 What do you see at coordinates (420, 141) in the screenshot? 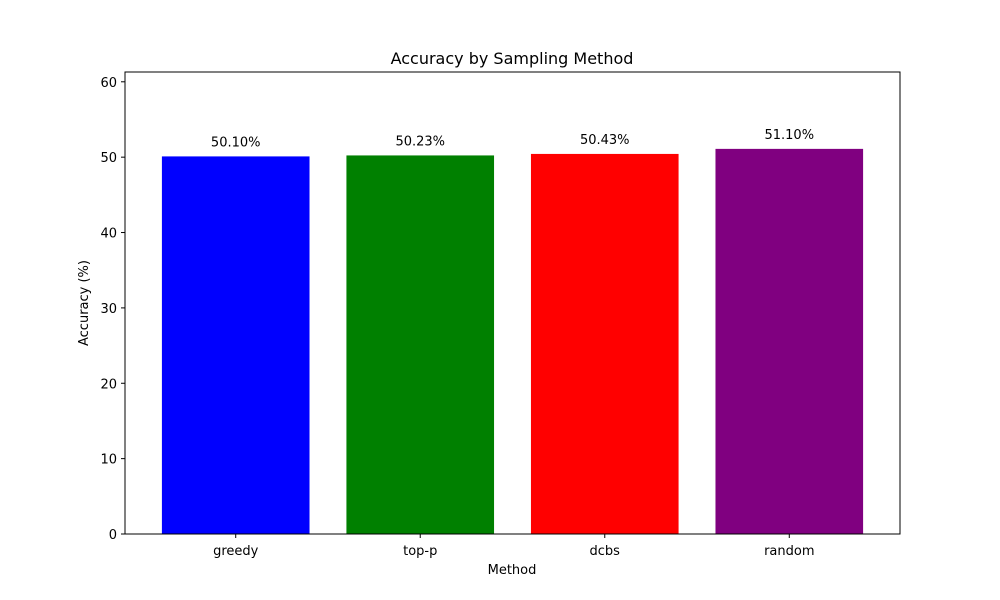
I see `data-label-top-p: 50.23%` at bounding box center [420, 141].